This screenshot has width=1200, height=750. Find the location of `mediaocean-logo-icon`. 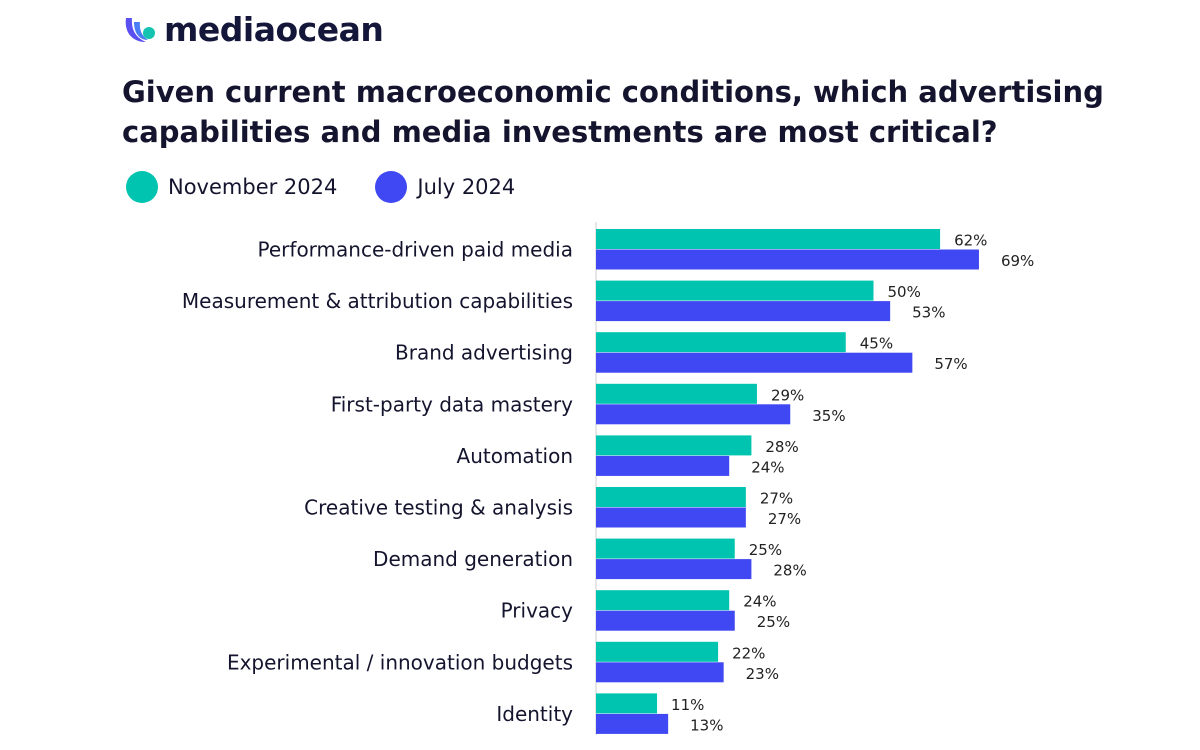

mediaocean-logo-icon is located at coordinates (140, 29).